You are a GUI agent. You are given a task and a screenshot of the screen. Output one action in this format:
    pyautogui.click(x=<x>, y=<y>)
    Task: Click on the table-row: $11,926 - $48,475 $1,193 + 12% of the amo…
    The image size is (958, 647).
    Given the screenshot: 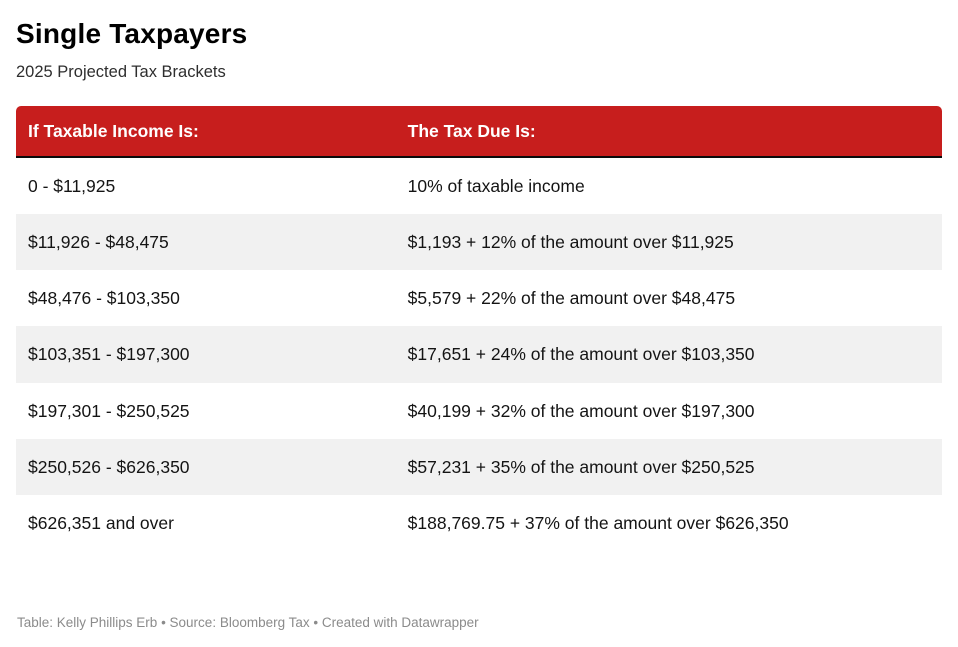 What is the action you would take?
    pyautogui.click(x=479, y=242)
    